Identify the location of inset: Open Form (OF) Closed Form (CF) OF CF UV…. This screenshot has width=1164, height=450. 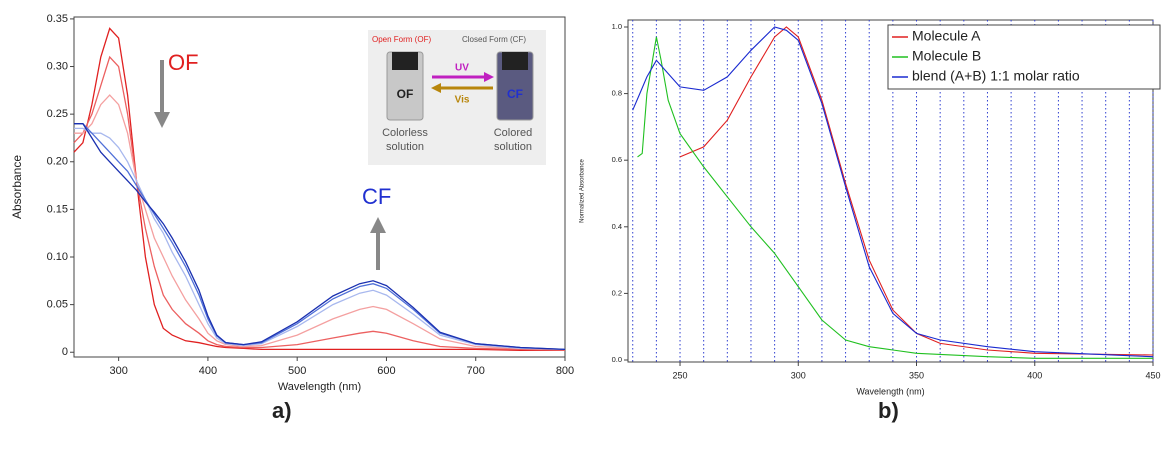
(457, 97).